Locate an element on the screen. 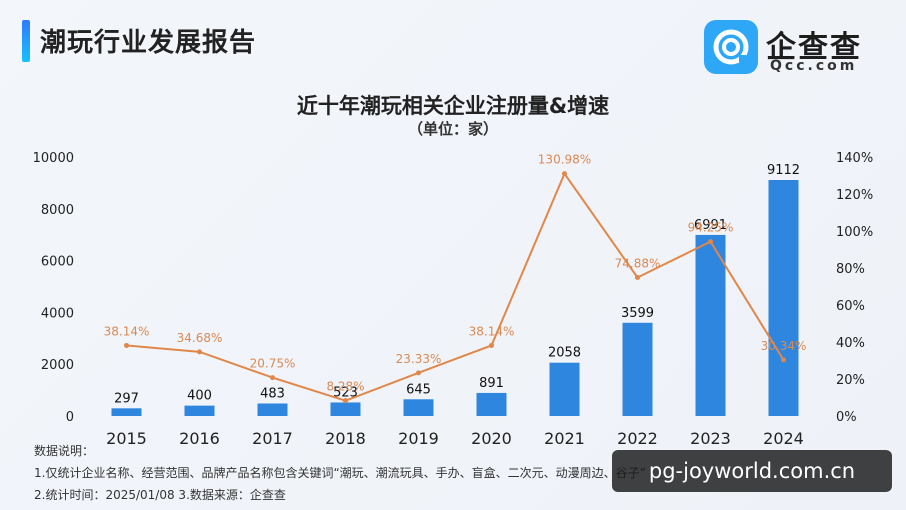 This screenshot has width=906, height=510. y-left-tick-label: 4000 is located at coordinates (57, 313).